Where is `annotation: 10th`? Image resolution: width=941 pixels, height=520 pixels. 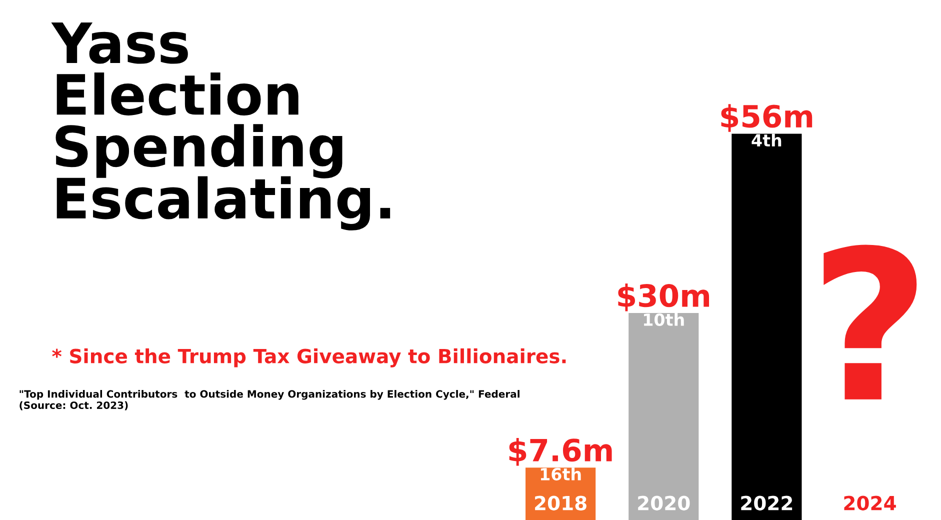 annotation: 10th is located at coordinates (664, 319).